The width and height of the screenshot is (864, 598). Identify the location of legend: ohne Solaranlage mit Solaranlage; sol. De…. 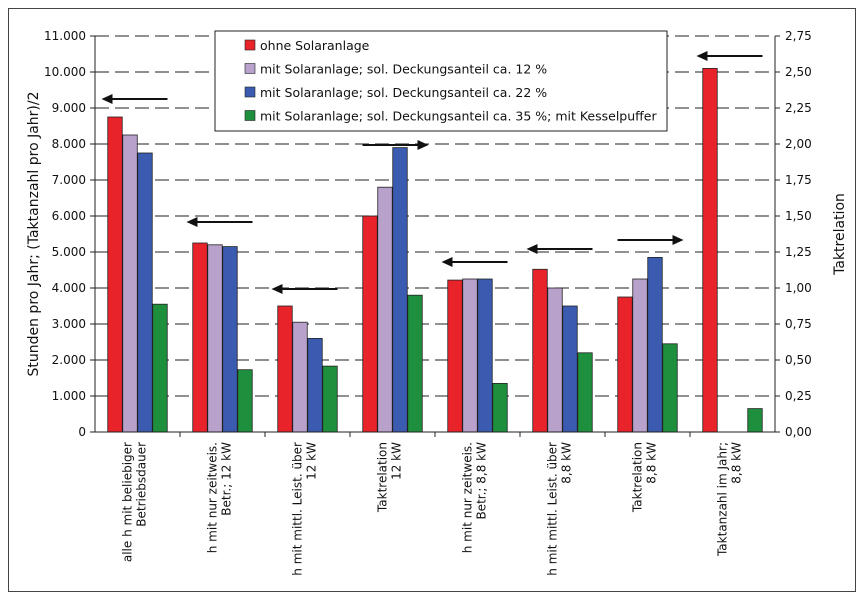
(441, 81).